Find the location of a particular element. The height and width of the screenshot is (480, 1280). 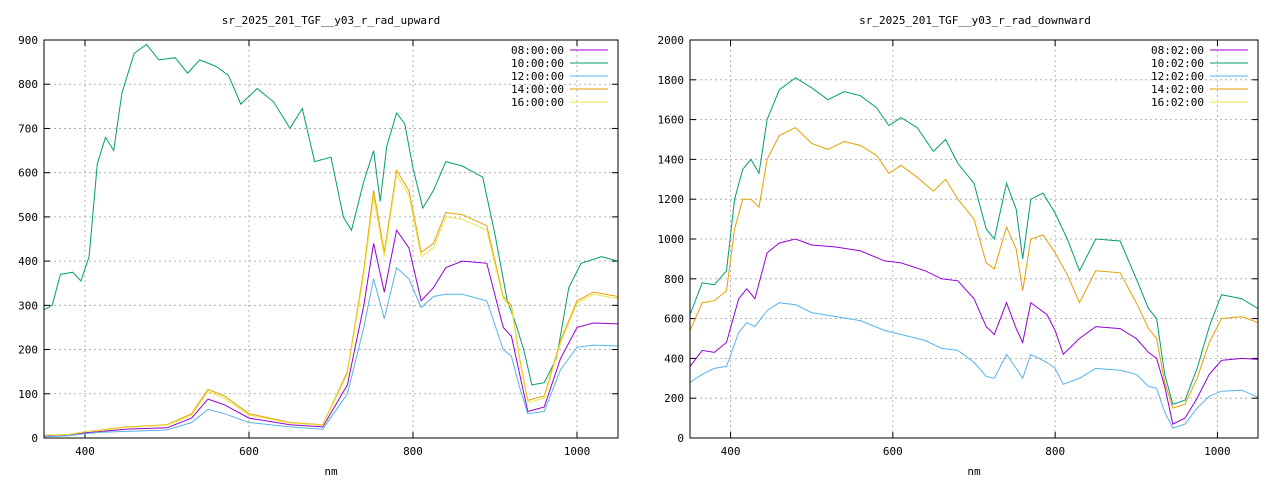

legend-label: 08:00:00 is located at coordinates (537, 50).